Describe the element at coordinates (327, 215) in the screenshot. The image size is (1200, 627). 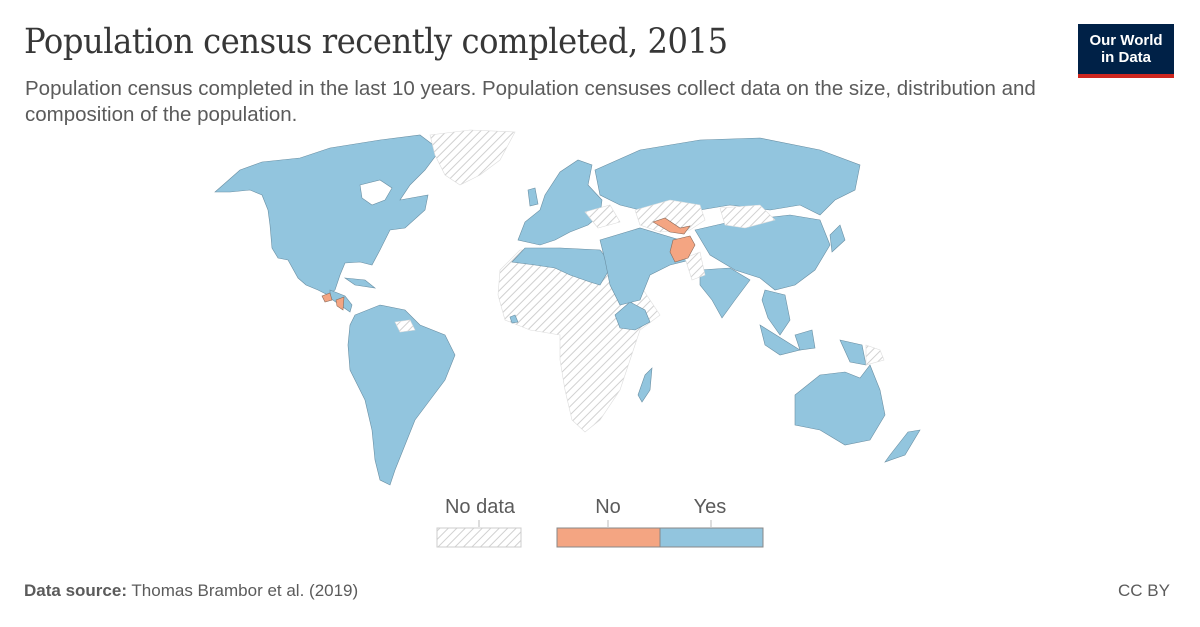
I see `region-north-america` at that location.